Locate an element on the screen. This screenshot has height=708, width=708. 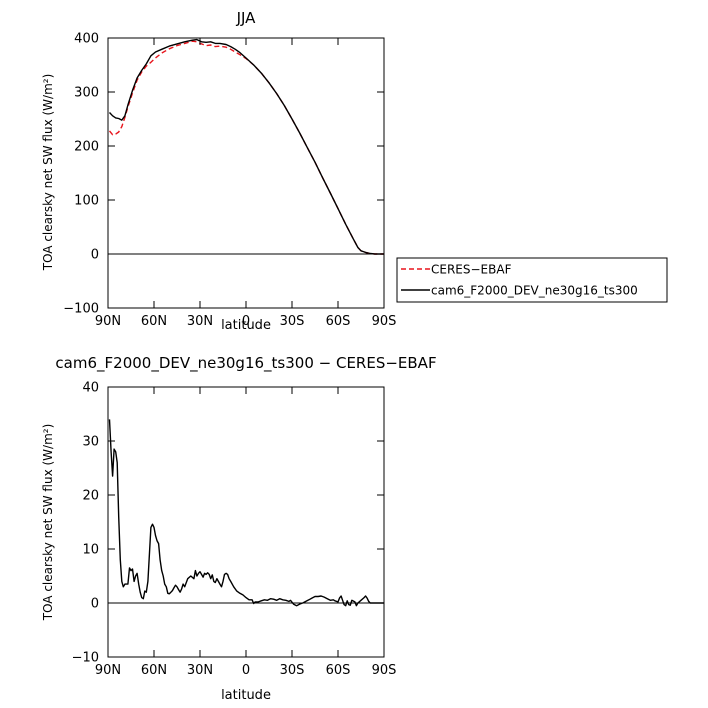
bot-x-tick-label-1: 60N is located at coordinates (154, 670).